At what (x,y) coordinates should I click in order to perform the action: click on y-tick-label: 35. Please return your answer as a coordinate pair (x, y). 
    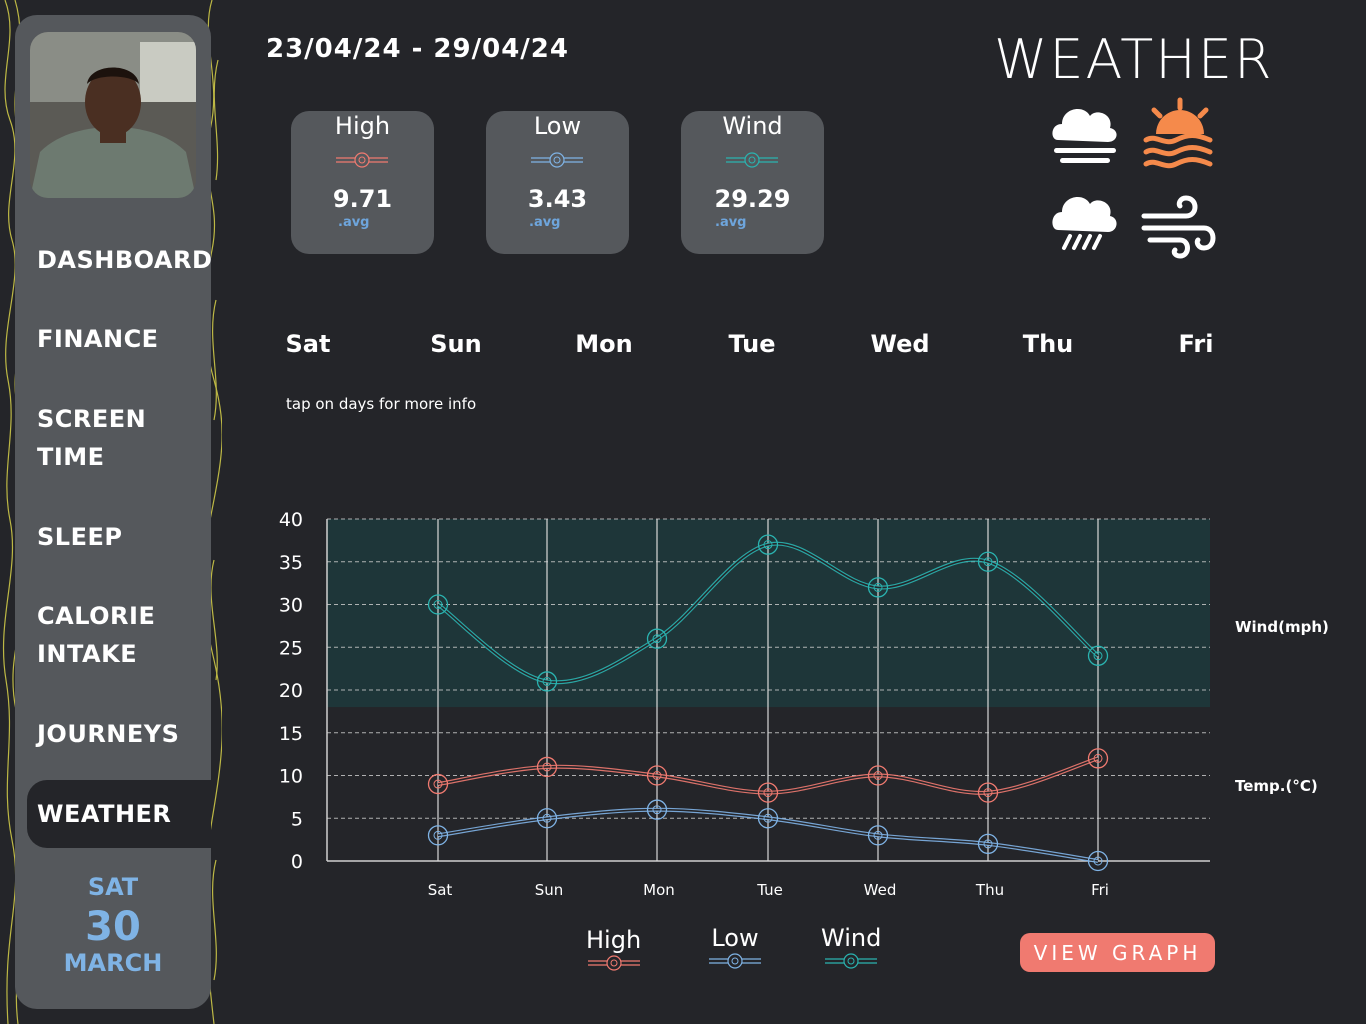
    Looking at the image, I should click on (291, 563).